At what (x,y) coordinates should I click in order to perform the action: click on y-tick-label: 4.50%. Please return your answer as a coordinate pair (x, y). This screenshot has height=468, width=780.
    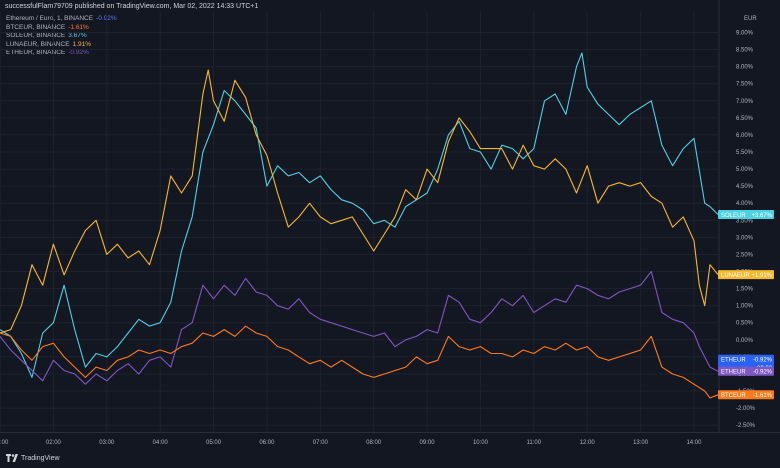
    Looking at the image, I should click on (745, 187).